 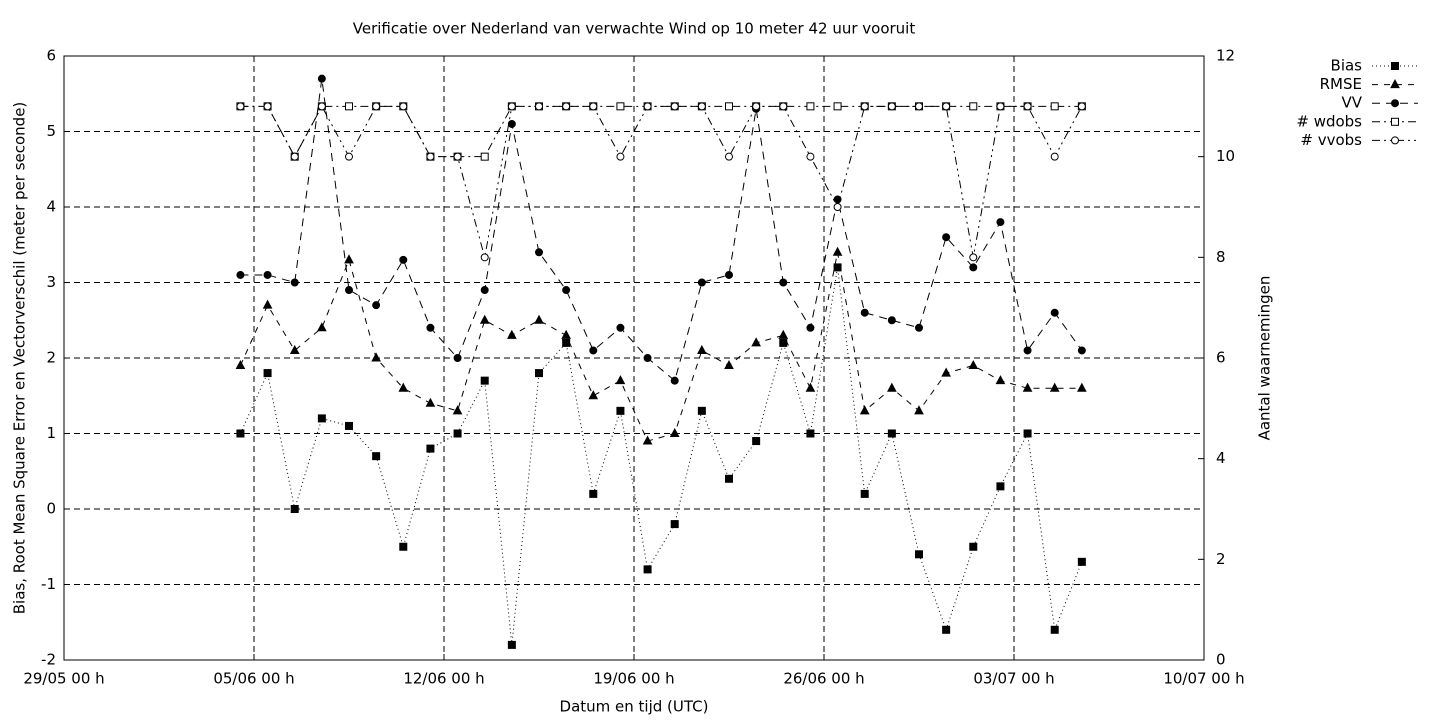 I want to click on legend-label: RMSE, so click(x=1341, y=84).